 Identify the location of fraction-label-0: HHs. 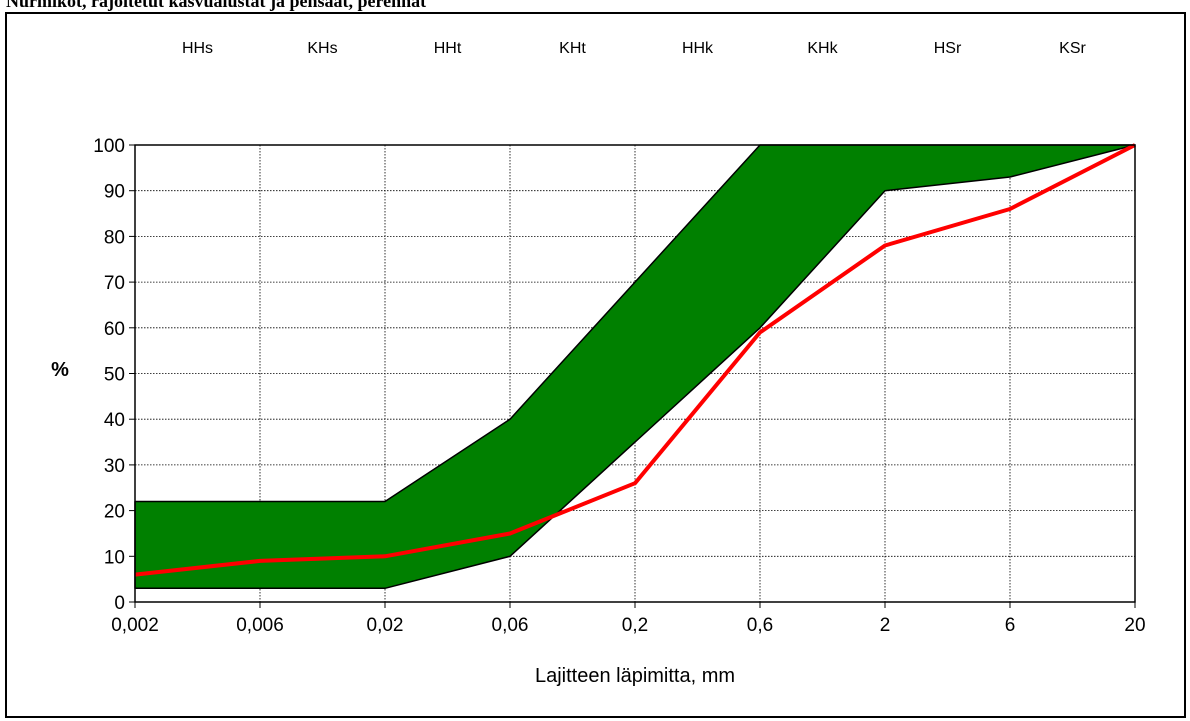
(197, 48).